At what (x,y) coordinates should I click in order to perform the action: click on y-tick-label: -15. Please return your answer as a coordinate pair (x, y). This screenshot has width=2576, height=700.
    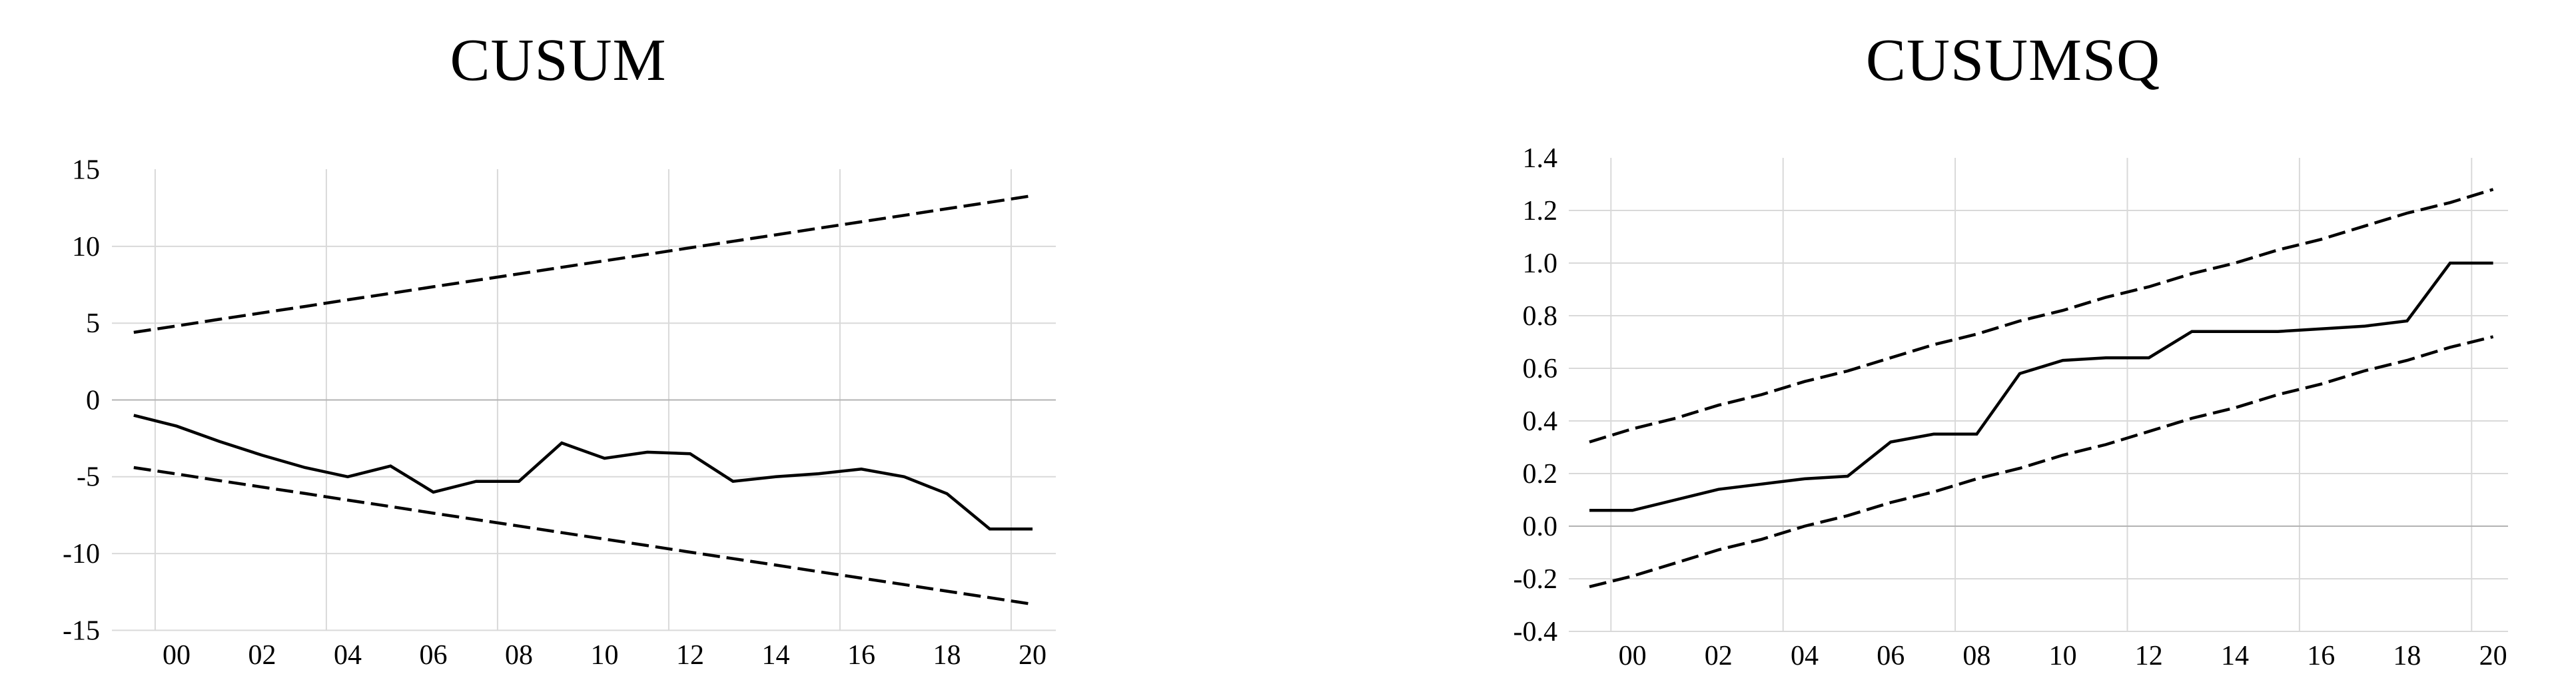
    Looking at the image, I should click on (82, 630).